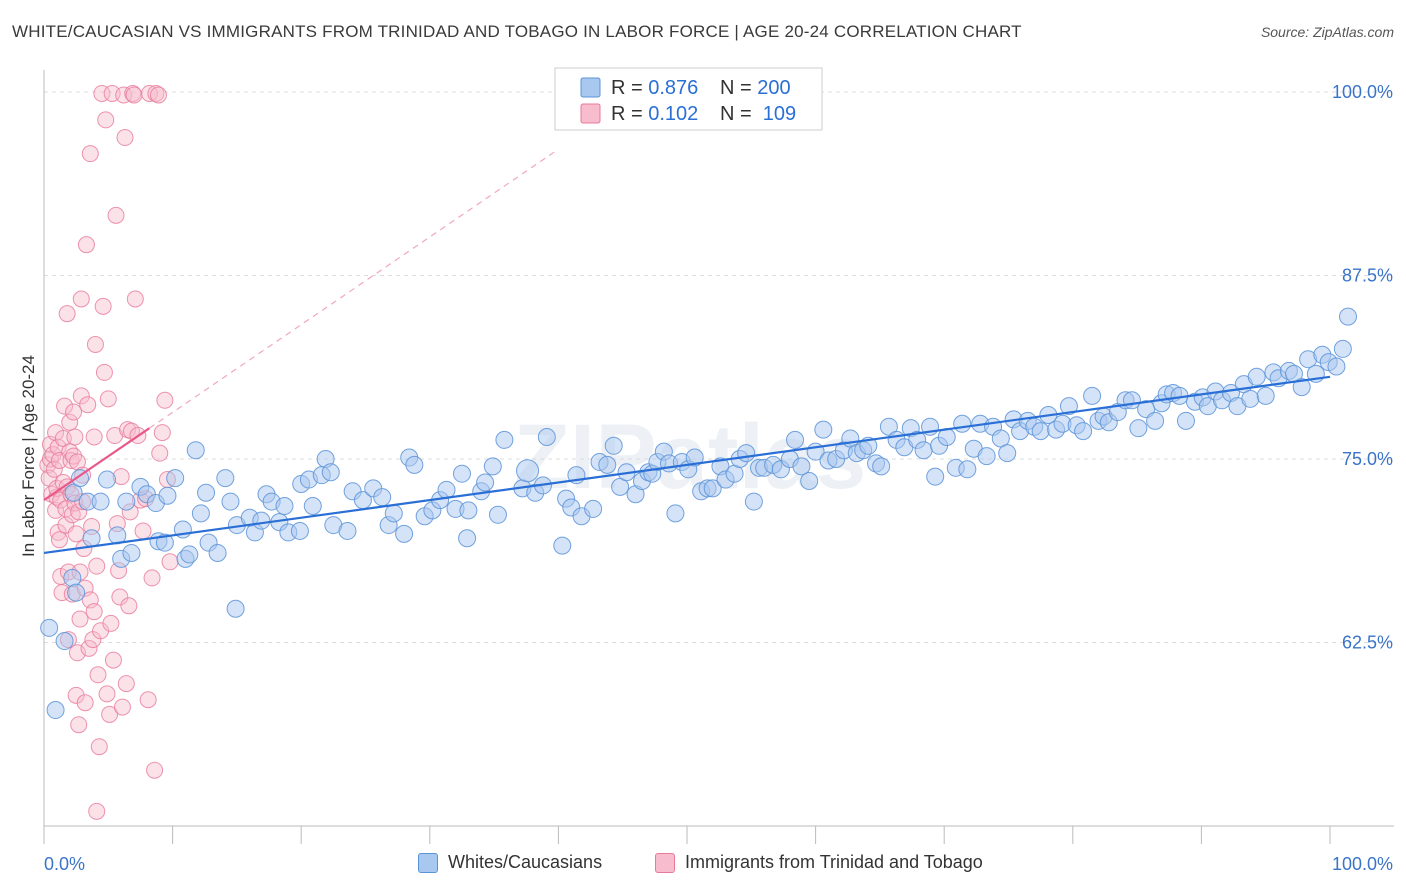 The image size is (1406, 892). Describe the element at coordinates (665, 862) in the screenshot. I see `legend-swatch-trinidad` at that location.